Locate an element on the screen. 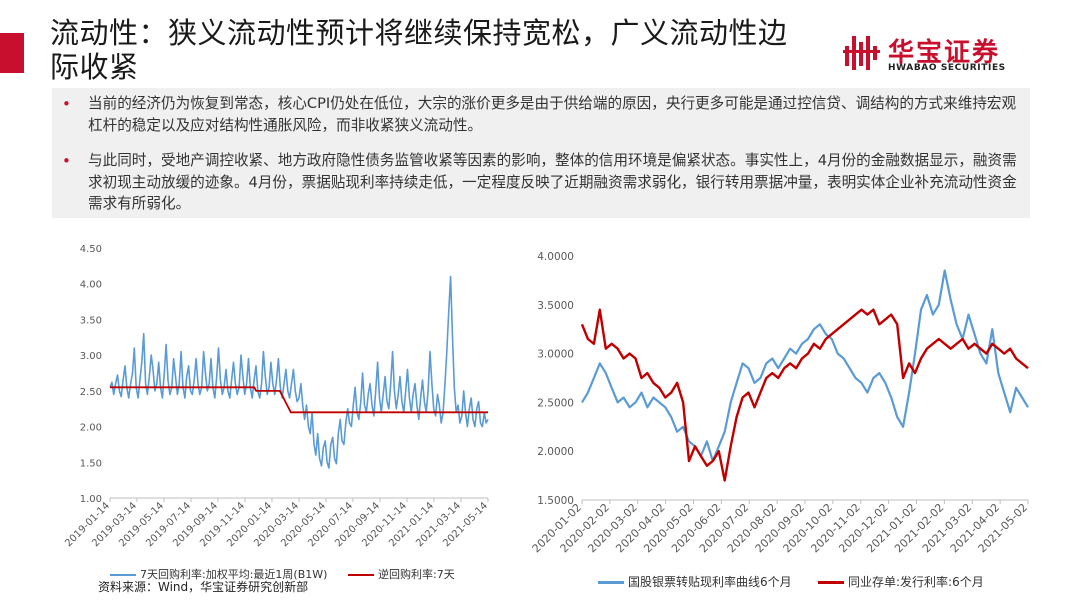 The image size is (1080, 608). legend-right-2: 同业存单:发行利率:6个月 is located at coordinates (901, 581).